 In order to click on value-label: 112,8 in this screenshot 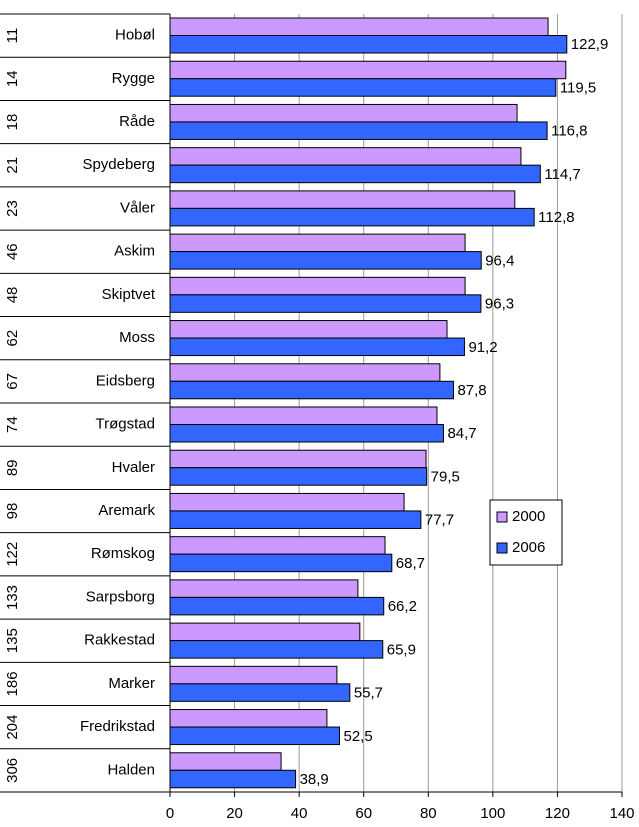, I will do `click(556, 217)`.